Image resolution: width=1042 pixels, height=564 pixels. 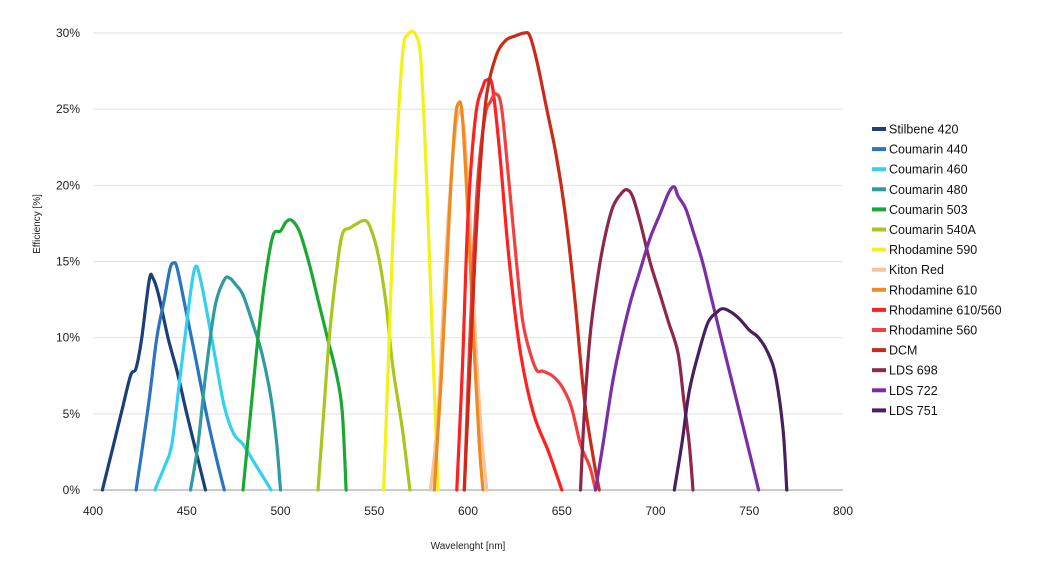 What do you see at coordinates (945, 310) in the screenshot?
I see `legend-label-rhodamine-610-560: Rhodamine 610/560` at bounding box center [945, 310].